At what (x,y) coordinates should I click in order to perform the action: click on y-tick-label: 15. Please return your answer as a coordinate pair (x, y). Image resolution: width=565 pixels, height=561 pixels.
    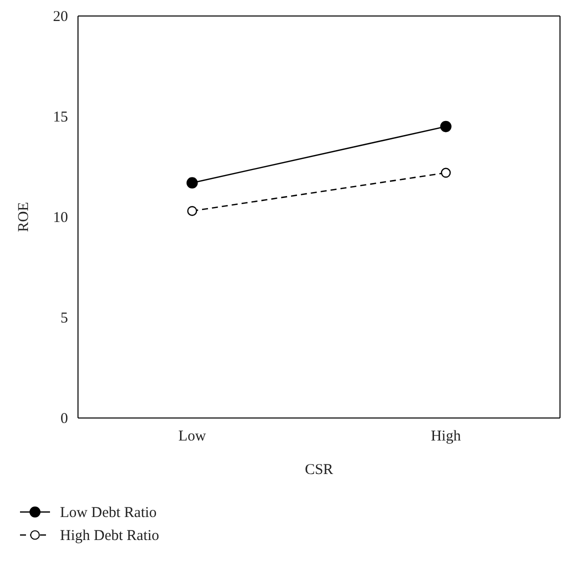
    Looking at the image, I should click on (60, 117).